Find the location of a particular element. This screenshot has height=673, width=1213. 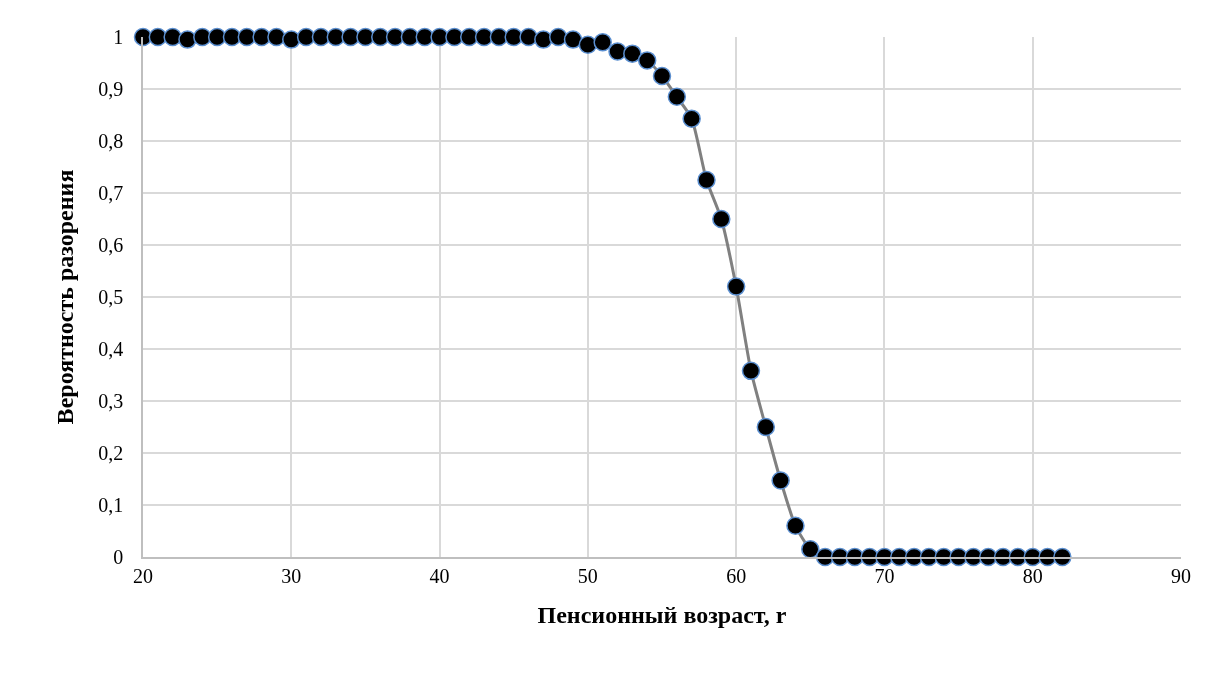

y-axis-title: Вероятность разорения is located at coordinates (64, 297).